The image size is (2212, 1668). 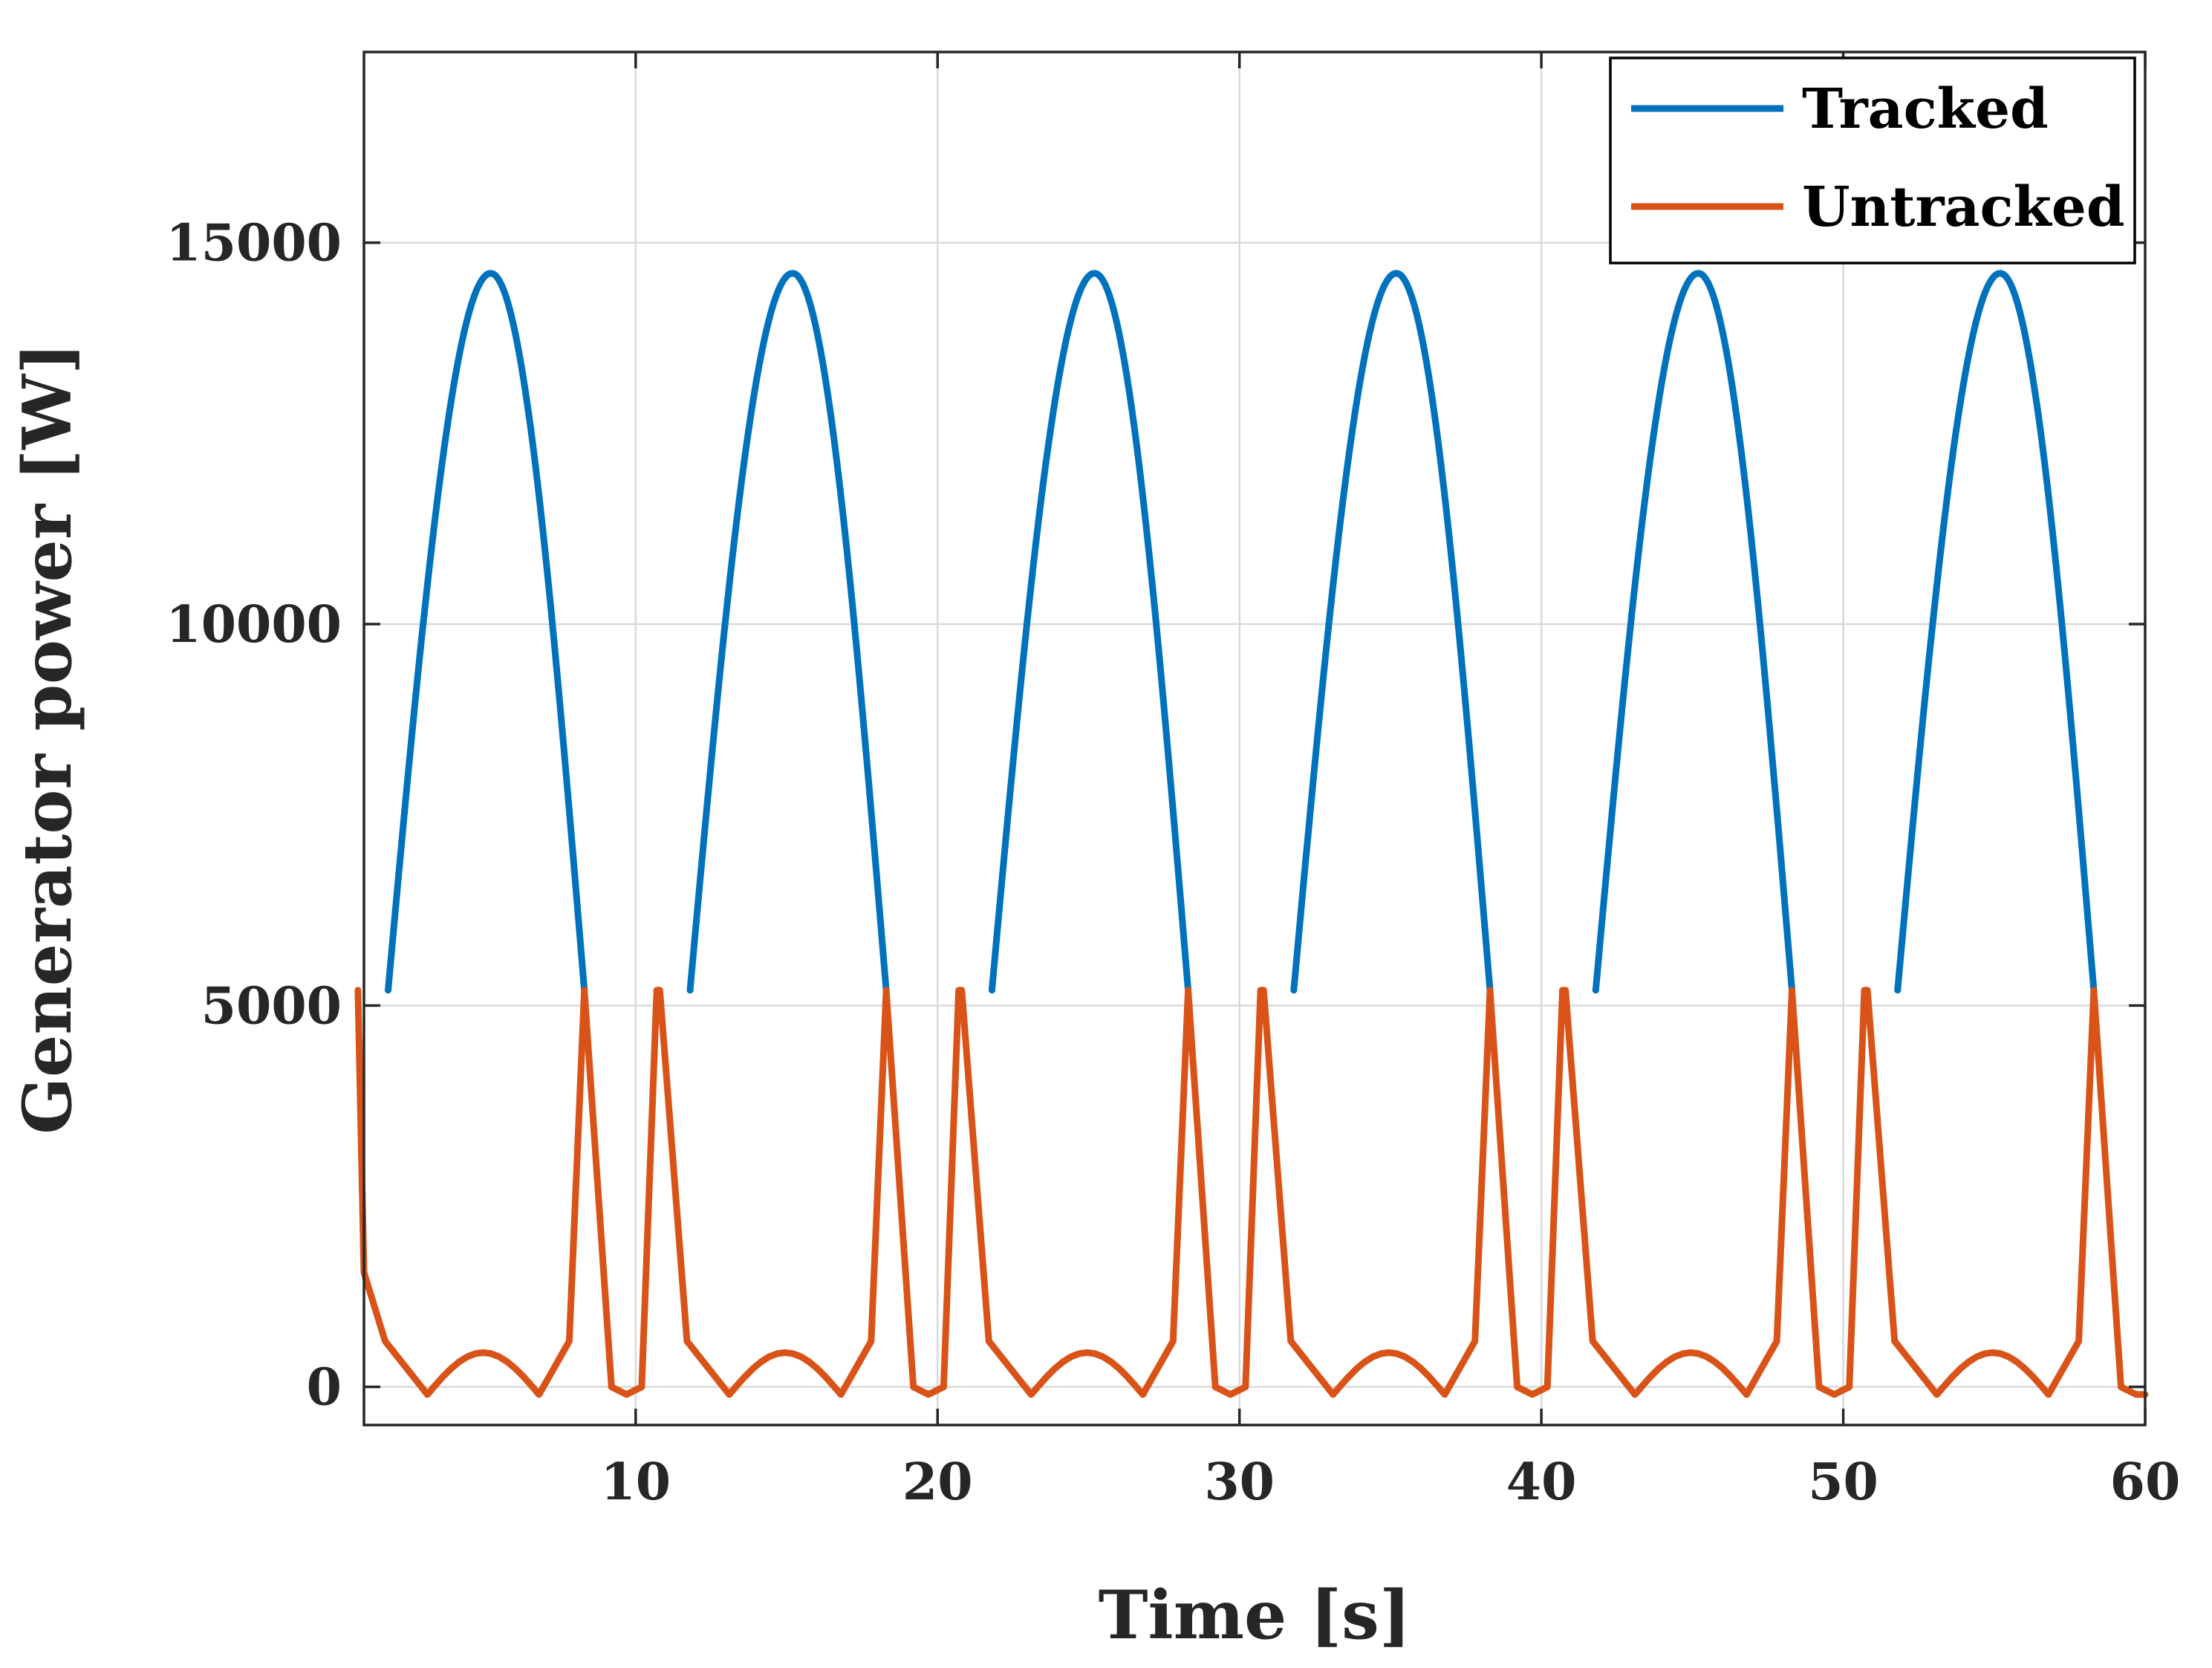 What do you see at coordinates (324, 1388) in the screenshot?
I see `y-tick-label: 0` at bounding box center [324, 1388].